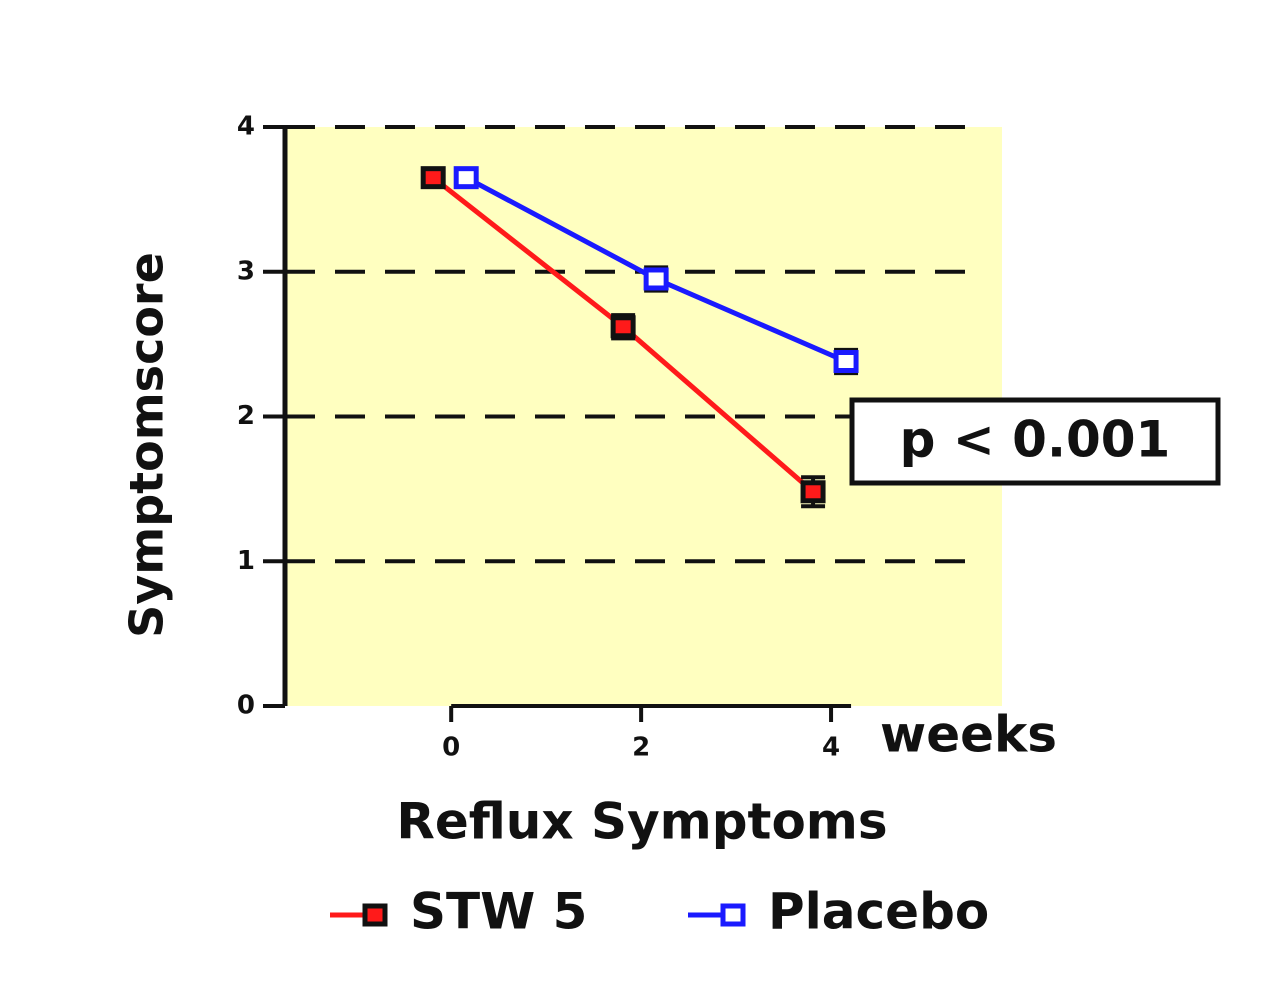  What do you see at coordinates (246, 706) in the screenshot?
I see `y-tick-label: 0` at bounding box center [246, 706].